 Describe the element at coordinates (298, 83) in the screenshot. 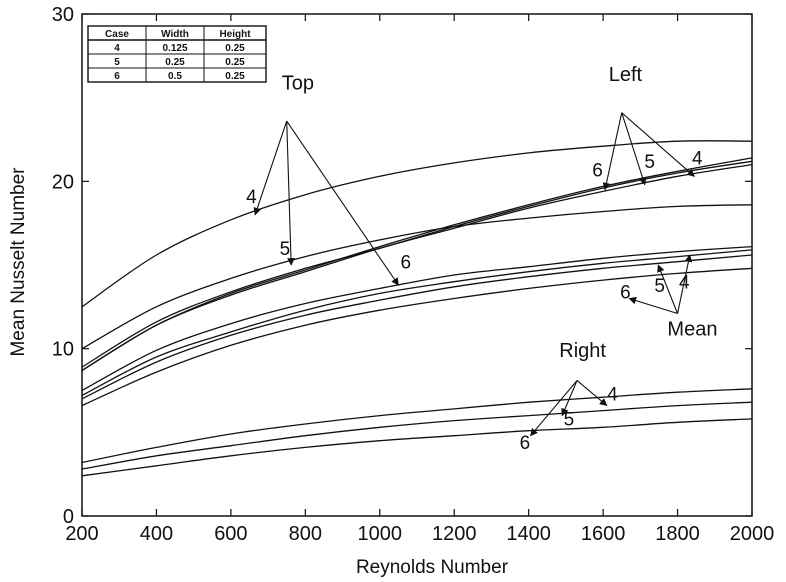

I see `annotation-label-top: Top` at that location.